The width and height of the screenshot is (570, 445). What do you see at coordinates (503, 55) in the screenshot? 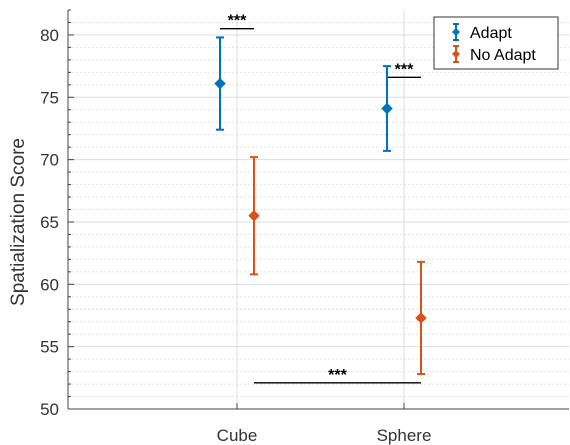
I see `legend-label: No Adapt` at bounding box center [503, 55].